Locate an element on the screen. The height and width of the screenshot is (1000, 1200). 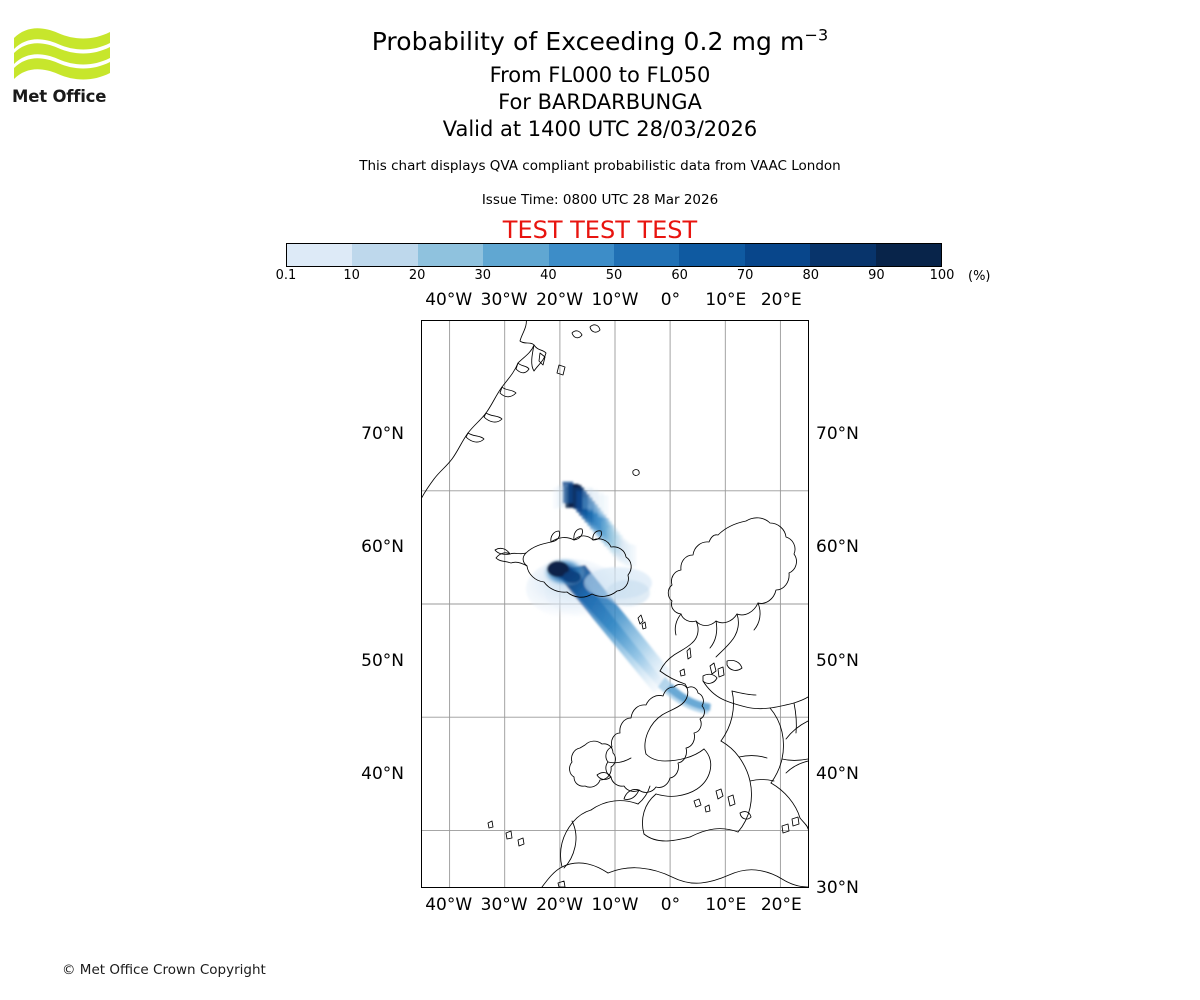
copyright-footer: © Met Office Crown Copyright is located at coordinates (164, 970).